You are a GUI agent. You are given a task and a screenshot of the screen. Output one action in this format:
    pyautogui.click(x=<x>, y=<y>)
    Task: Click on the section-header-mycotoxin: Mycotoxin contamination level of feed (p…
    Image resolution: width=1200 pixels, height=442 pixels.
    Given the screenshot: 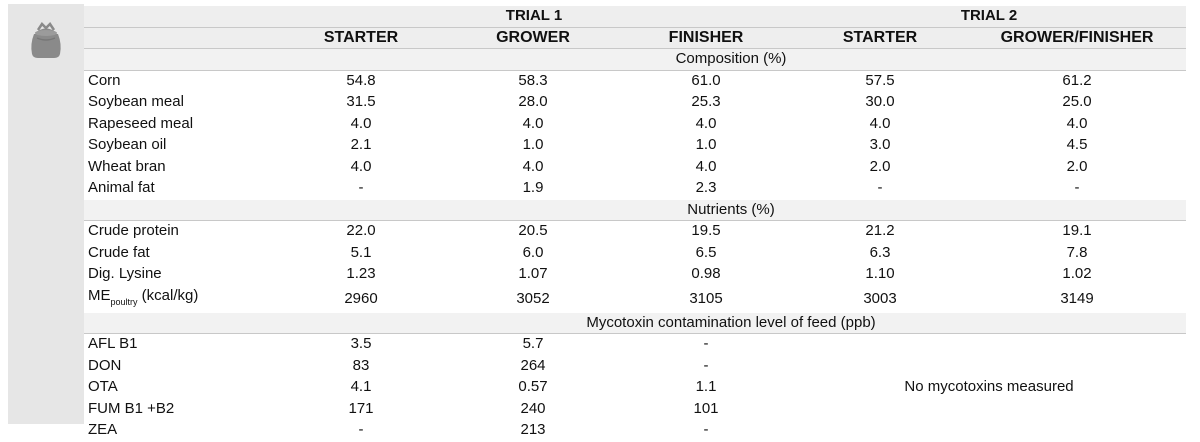 What is the action you would take?
    pyautogui.click(x=635, y=322)
    